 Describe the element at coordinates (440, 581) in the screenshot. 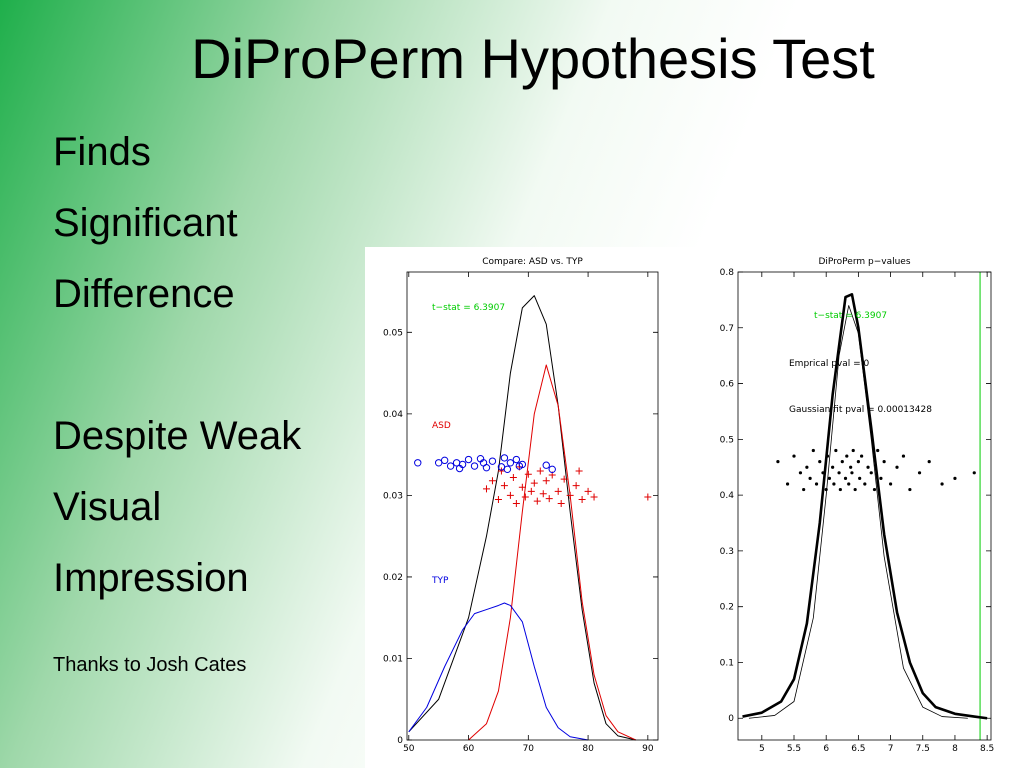

I see `annotation: TYP` at that location.